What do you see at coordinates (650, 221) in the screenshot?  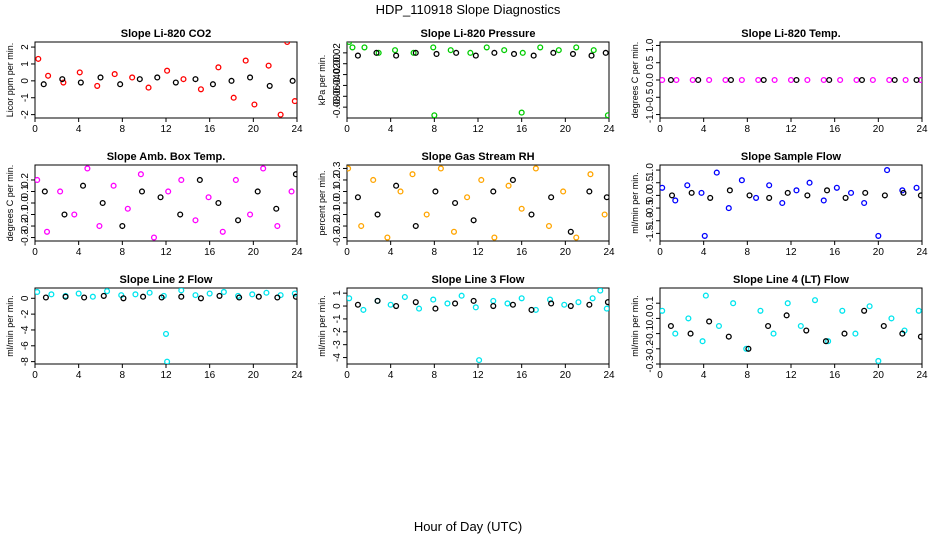 I see `y-tick-label: -1.0` at bounding box center [650, 221].